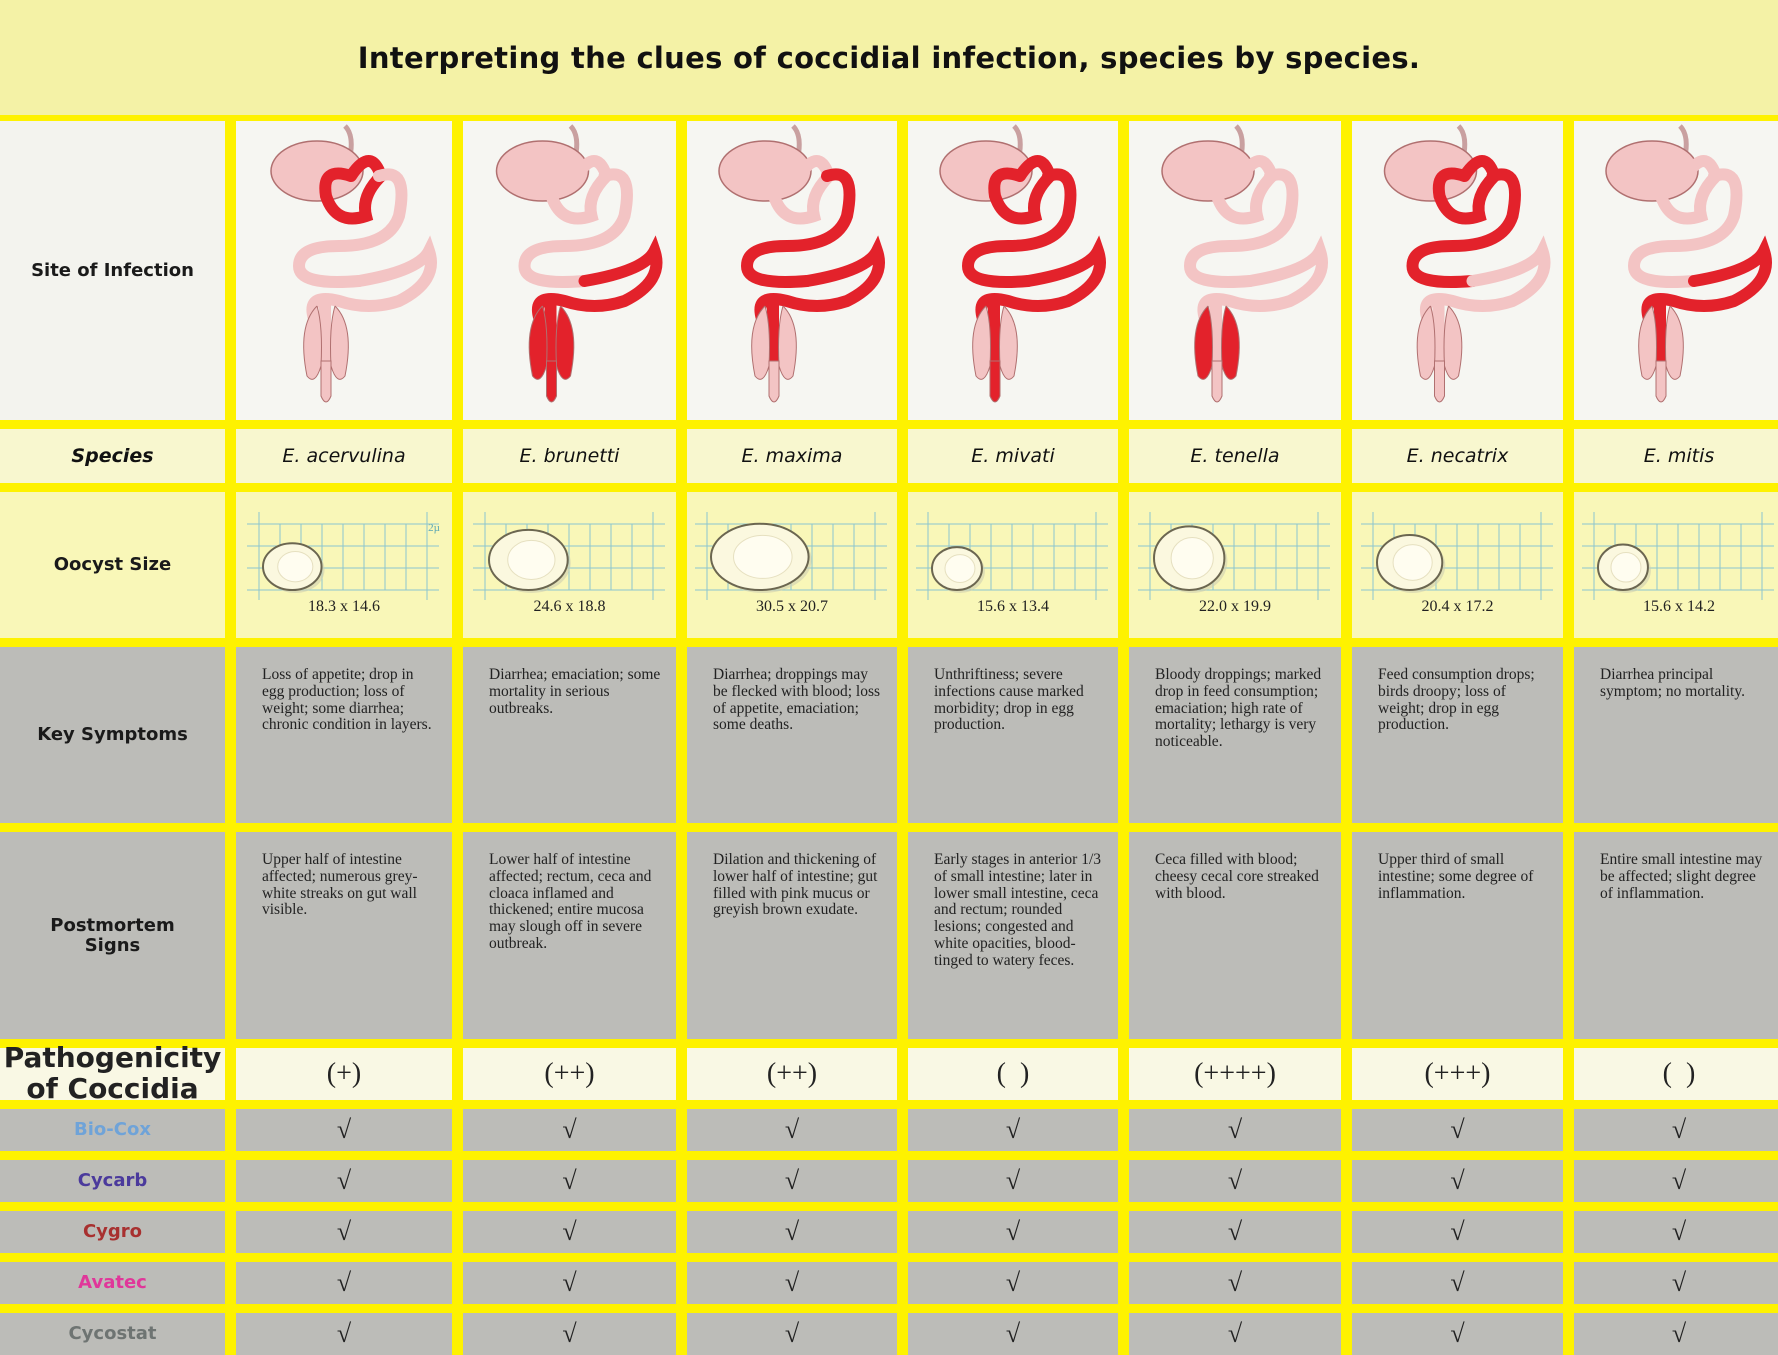 This screenshot has height=1355, width=1778. I want to click on product-name-cycarb: Cycarb, so click(112, 1181).